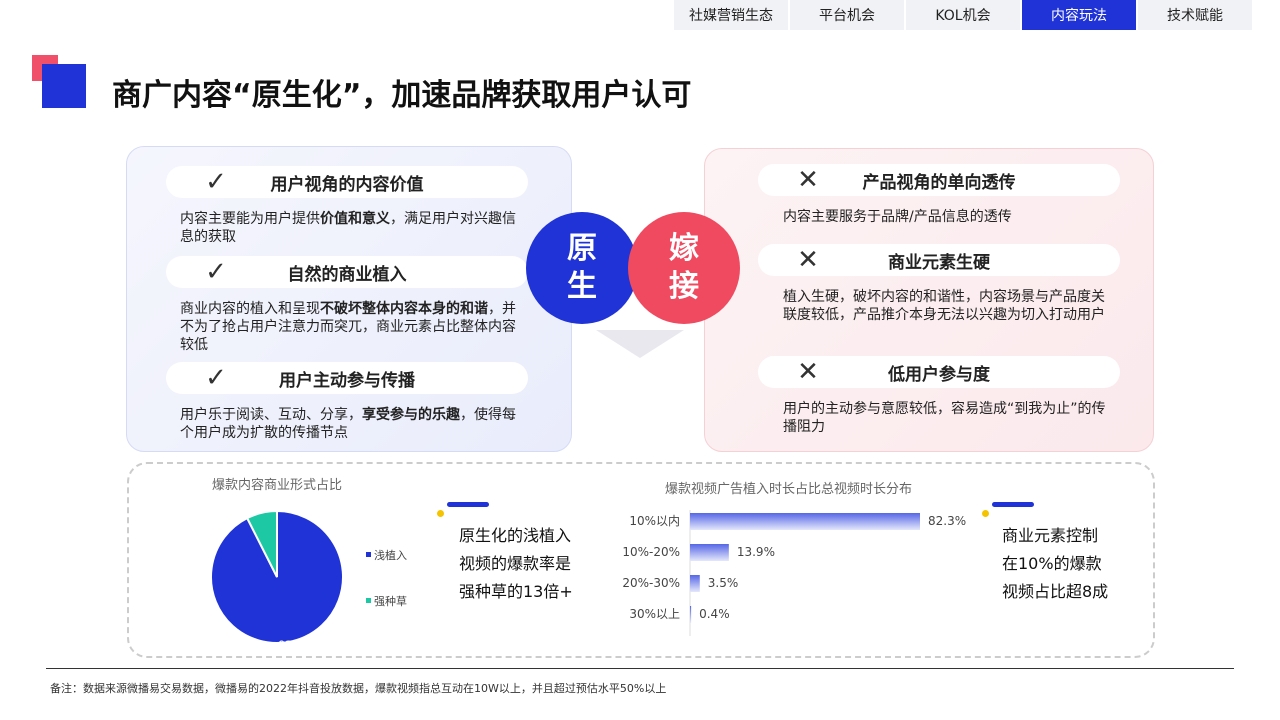 Image resolution: width=1280 pixels, height=720 pixels. Describe the element at coordinates (347, 272) in the screenshot. I see `native-item-heading: ✓ 自然的商业植入` at that location.